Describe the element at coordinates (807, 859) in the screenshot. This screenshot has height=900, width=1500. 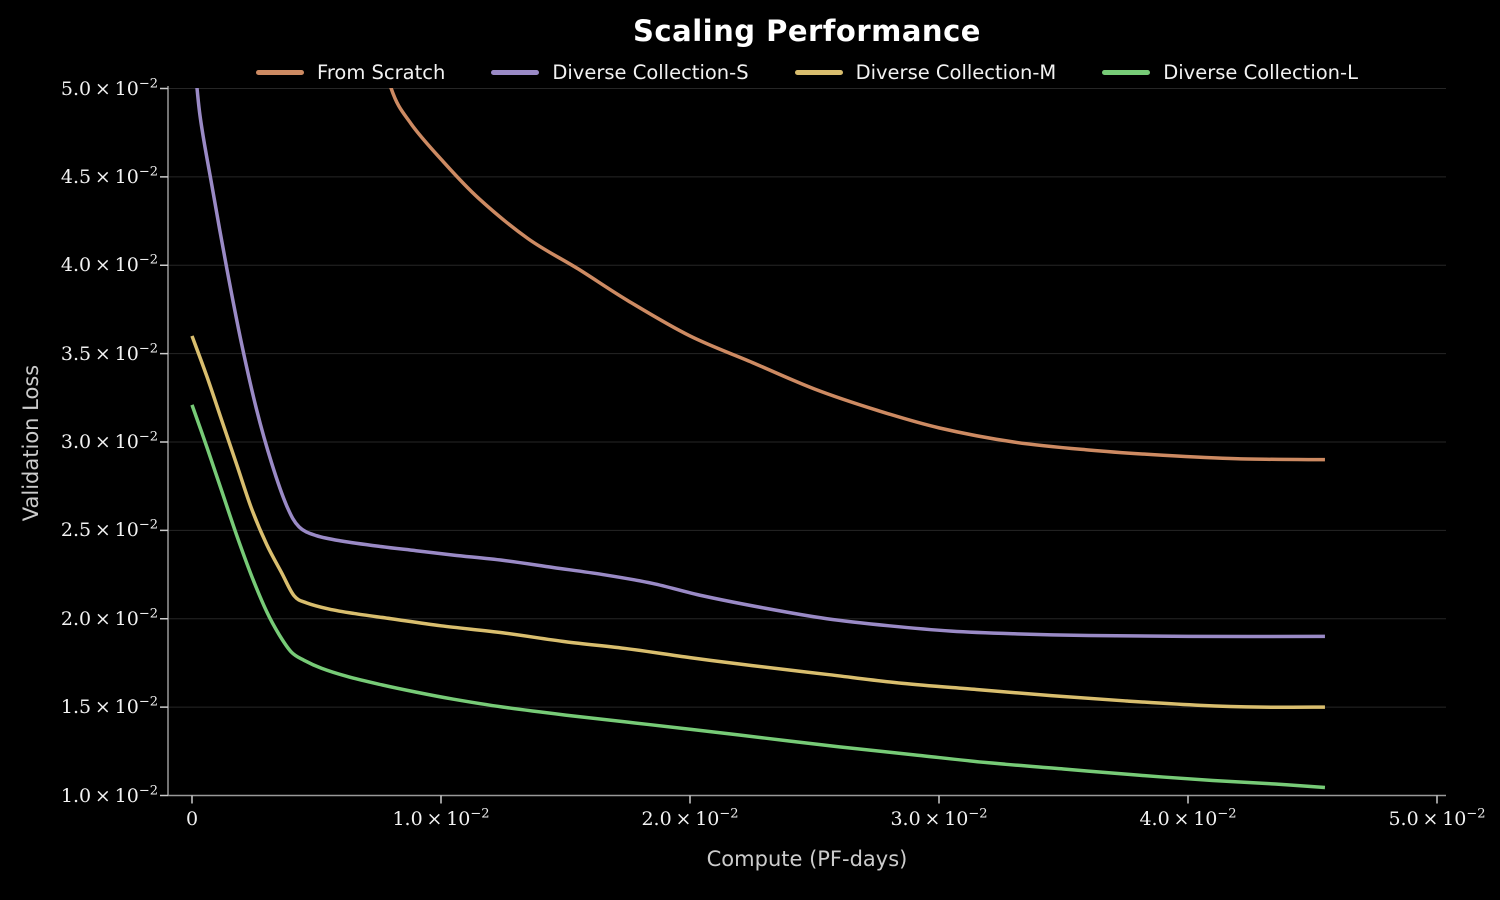
I see `x-axis-label: Compute (PF-days)` at that location.